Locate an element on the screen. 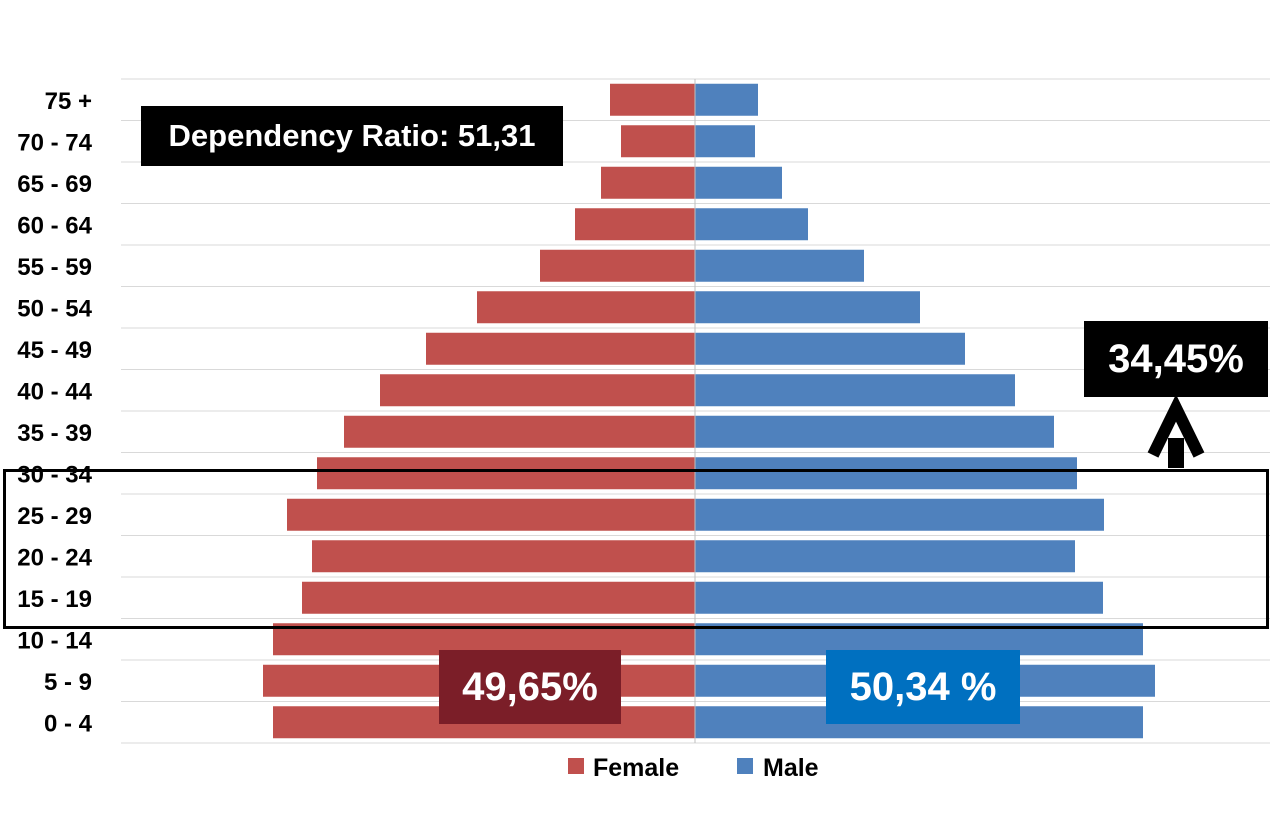  female-total-label: 49,65% is located at coordinates (530, 687).